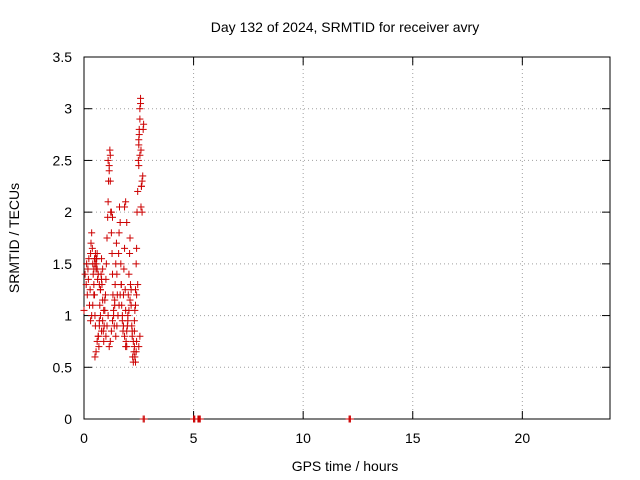 This screenshot has height=480, width=640. Describe the element at coordinates (523, 438) in the screenshot. I see `x-tick-label: 20` at that location.